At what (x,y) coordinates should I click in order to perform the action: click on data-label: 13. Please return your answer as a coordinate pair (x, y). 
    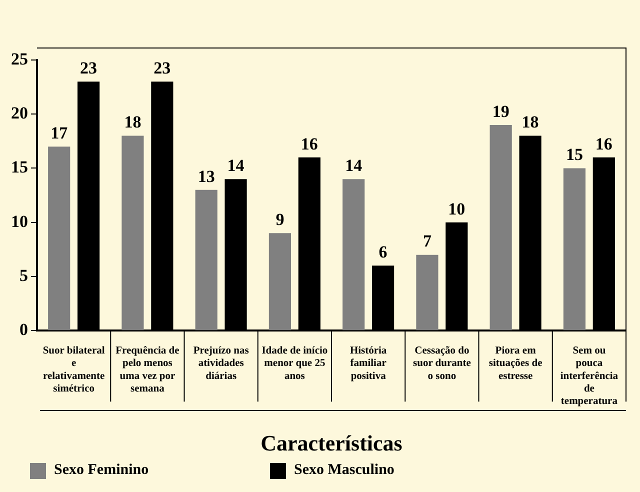
    Looking at the image, I should click on (206, 176).